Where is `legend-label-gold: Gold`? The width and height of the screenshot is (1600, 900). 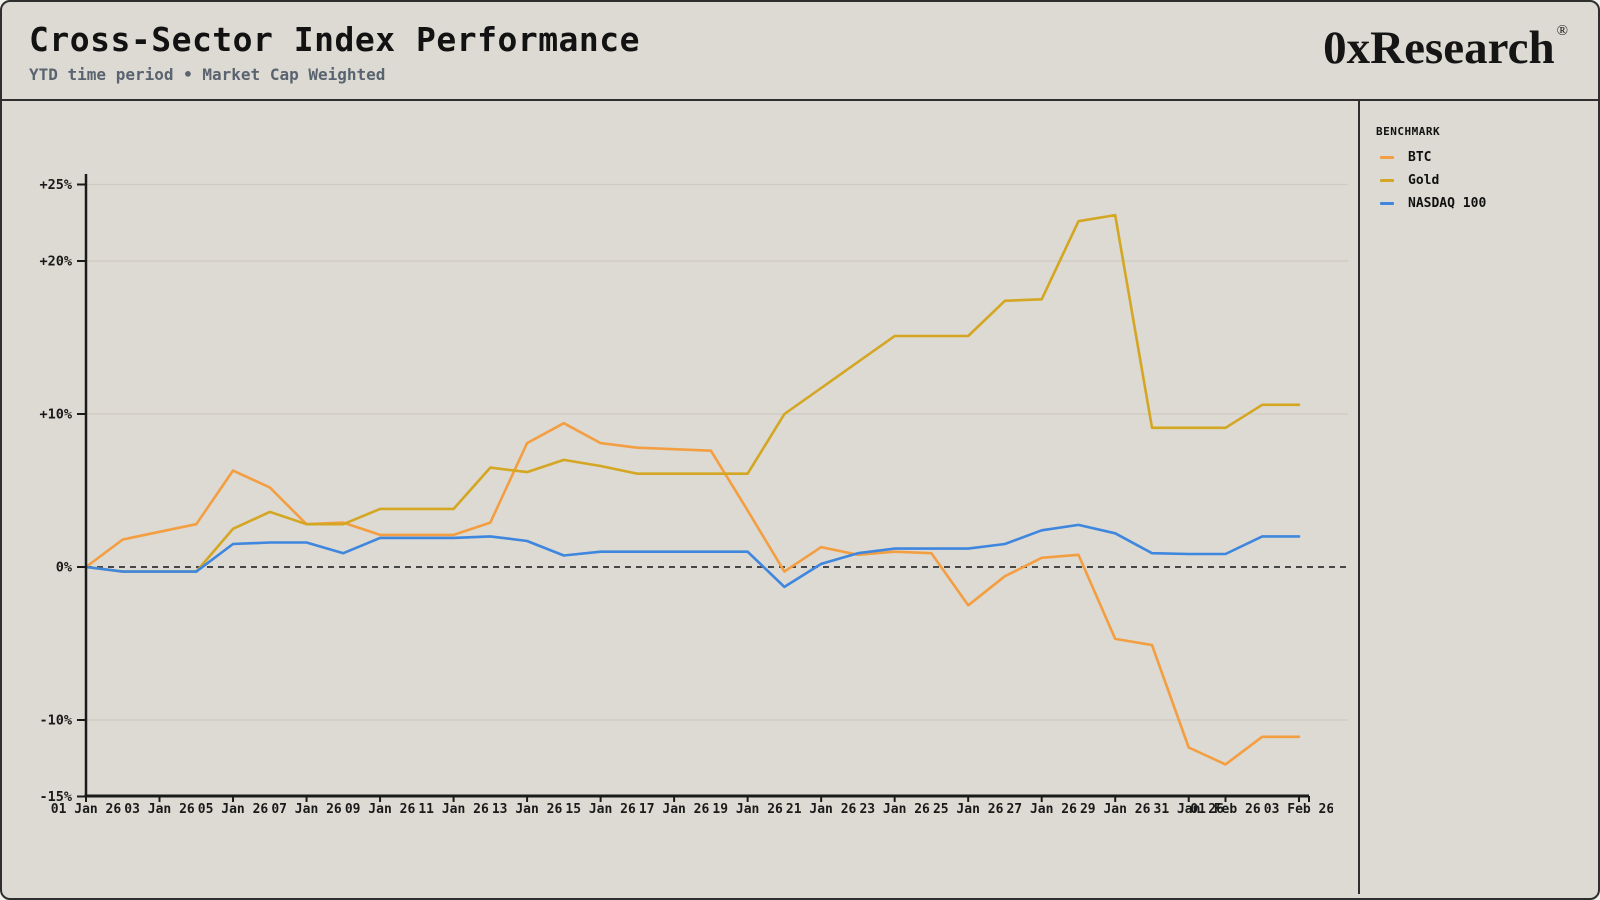
legend-label-gold: Gold is located at coordinates (1424, 180).